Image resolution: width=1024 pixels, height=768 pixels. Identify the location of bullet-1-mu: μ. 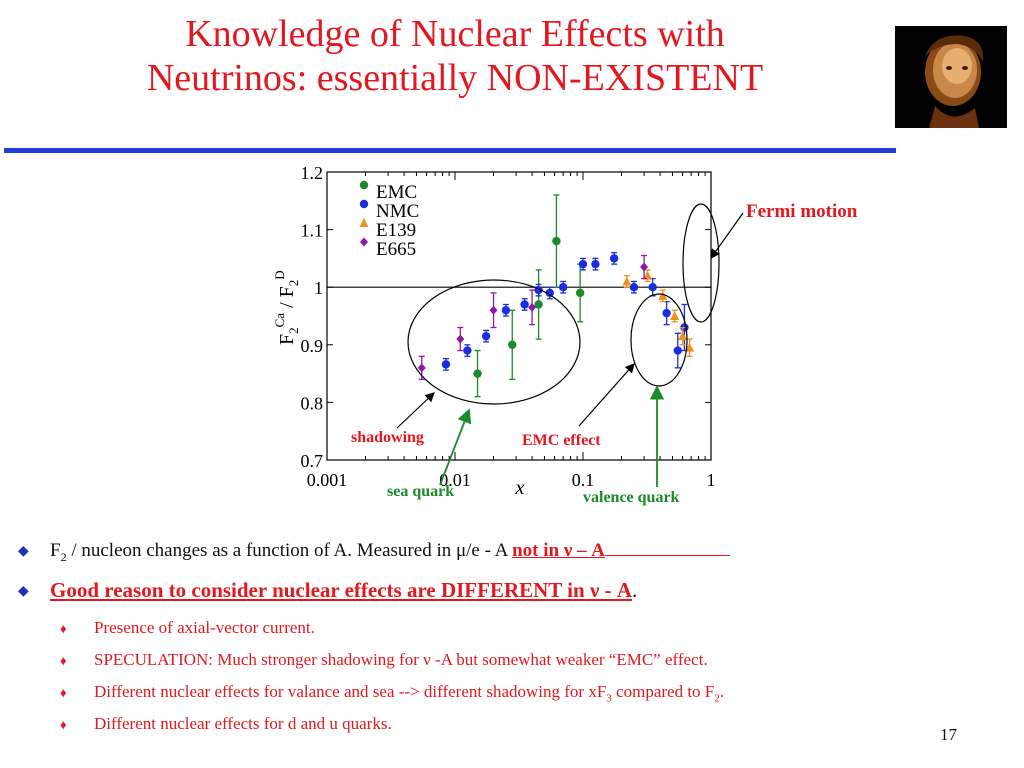
(461, 550).